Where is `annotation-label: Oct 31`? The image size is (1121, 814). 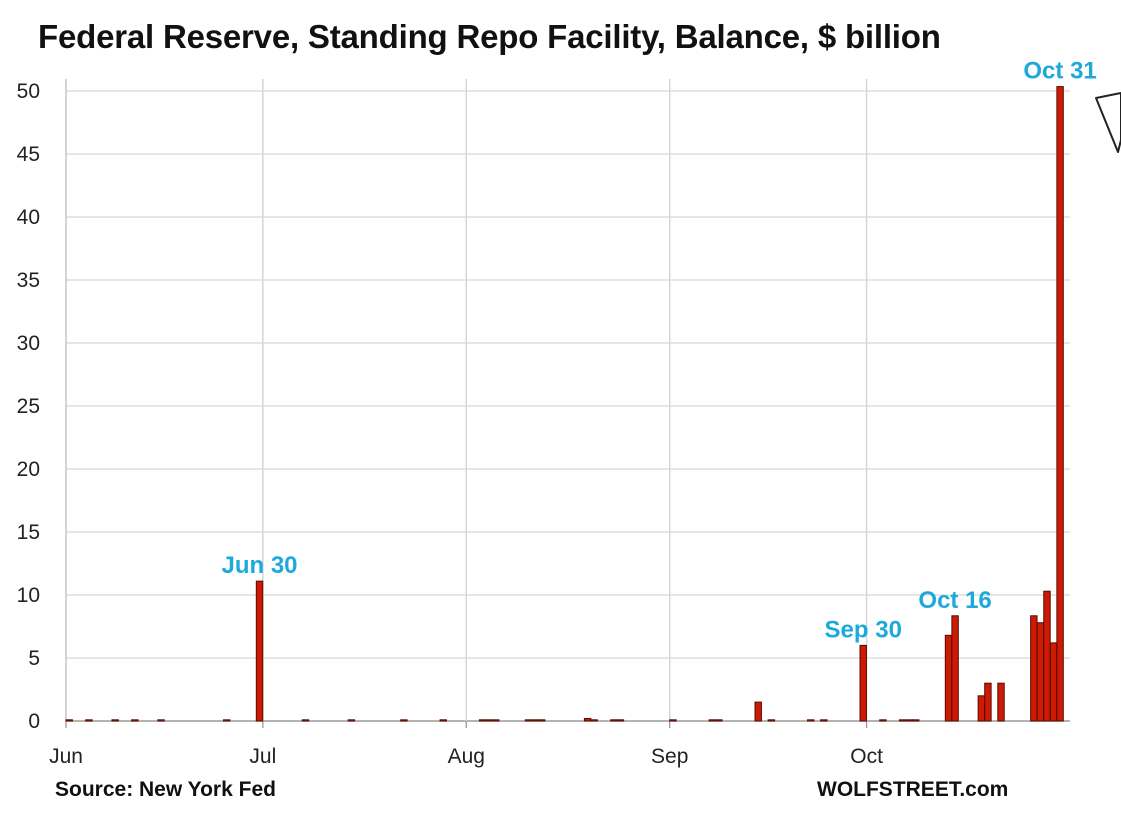
annotation-label: Oct 31 is located at coordinates (1059, 71).